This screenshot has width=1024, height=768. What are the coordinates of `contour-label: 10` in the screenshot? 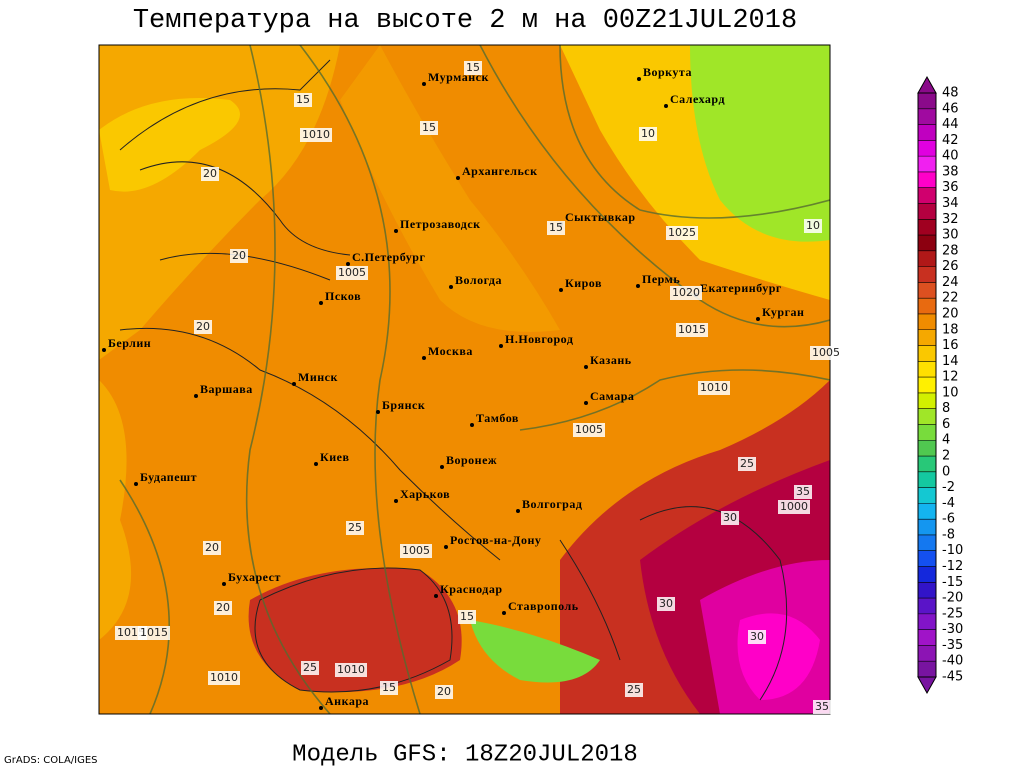 It's located at (813, 225).